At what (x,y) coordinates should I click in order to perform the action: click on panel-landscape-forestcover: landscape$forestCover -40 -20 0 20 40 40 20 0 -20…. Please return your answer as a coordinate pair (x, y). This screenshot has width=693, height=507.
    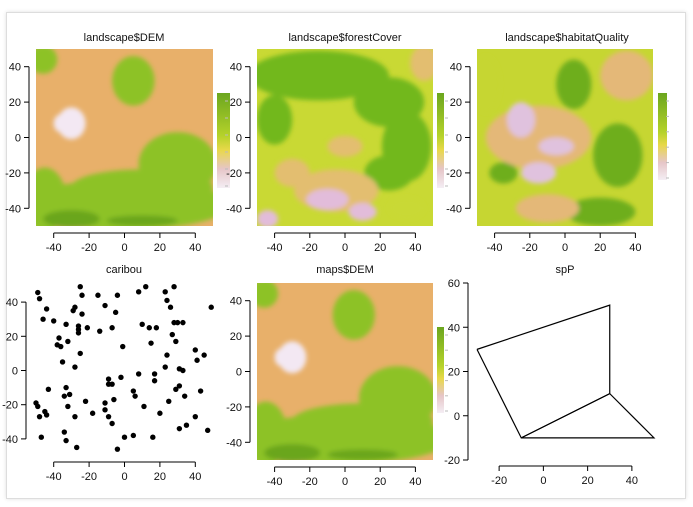
    Looking at the image, I should click on (337, 143).